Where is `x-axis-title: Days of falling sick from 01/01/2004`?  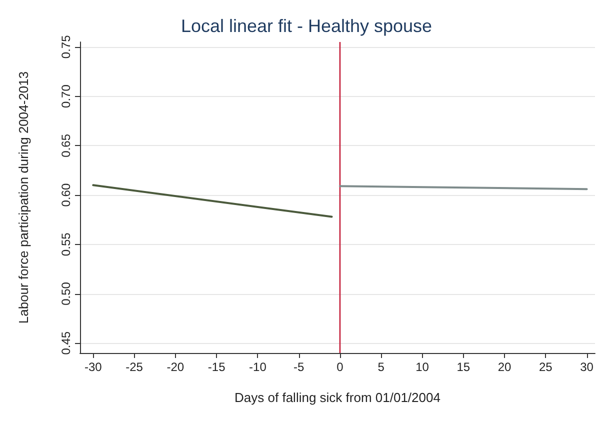 x-axis-title: Days of falling sick from 01/01/2004 is located at coordinates (337, 397).